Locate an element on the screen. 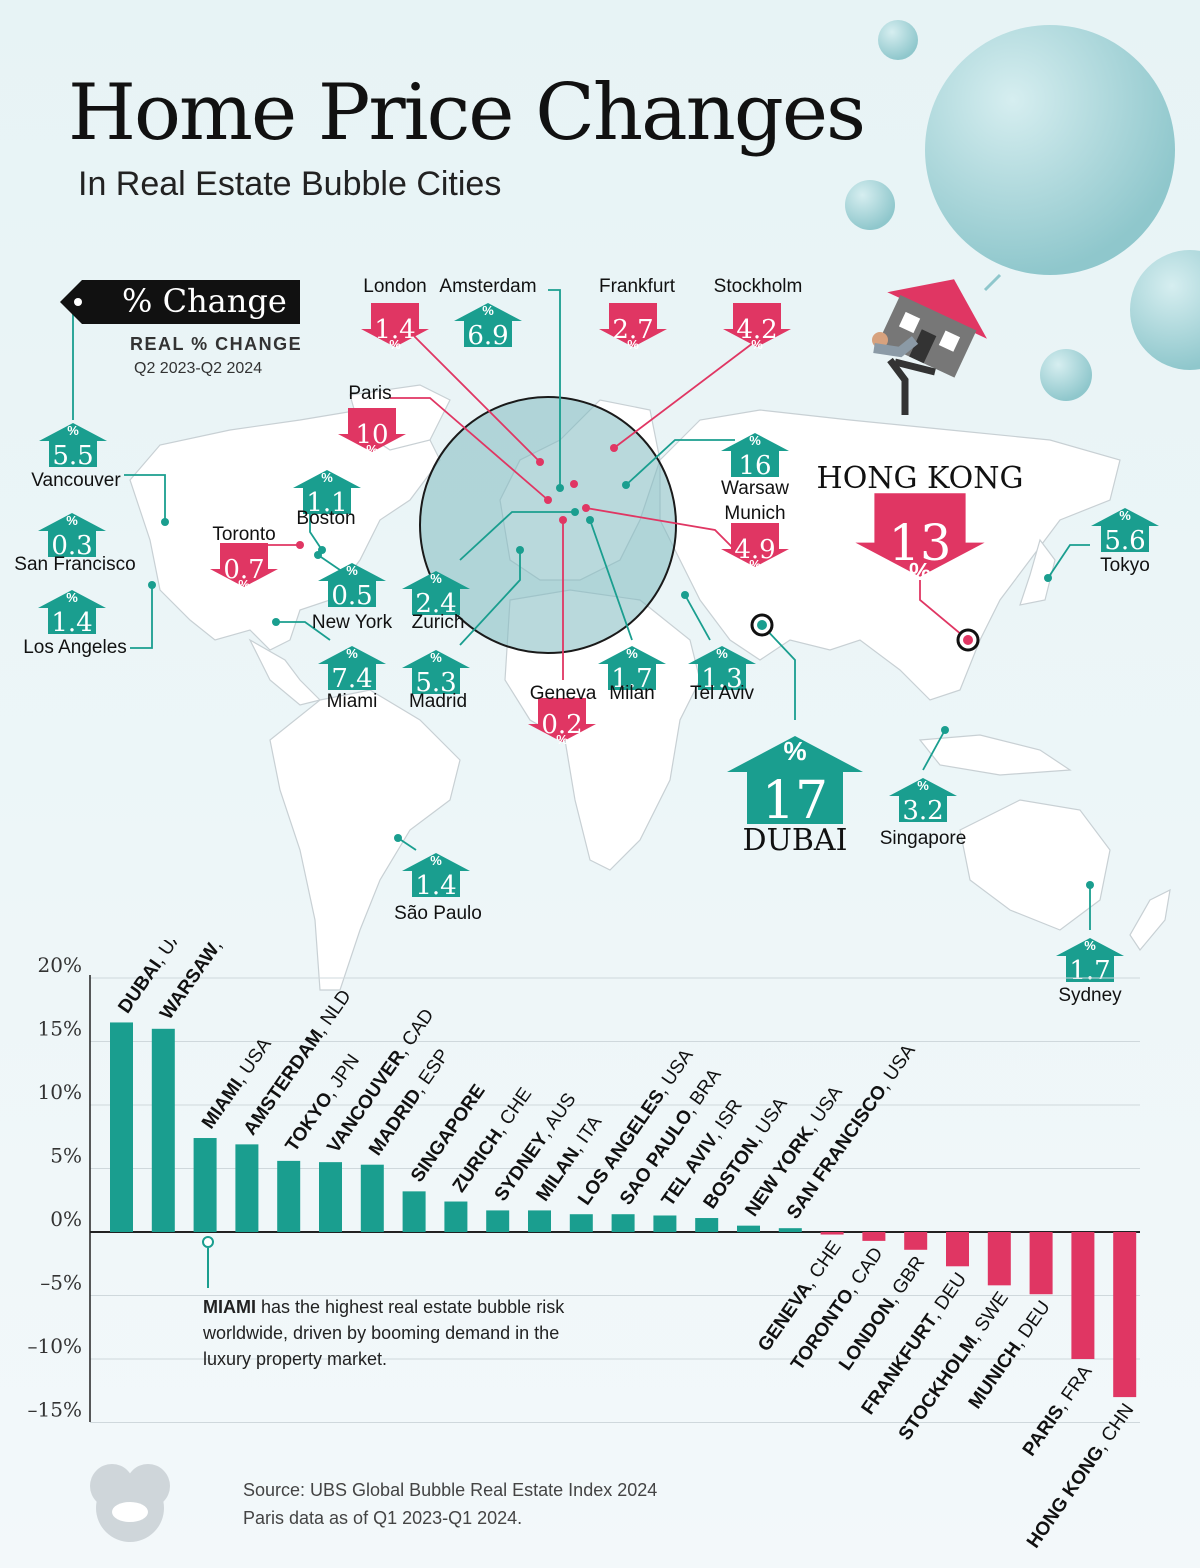  legend-line-2: Q2 2023-Q2 2024 is located at coordinates (198, 368).